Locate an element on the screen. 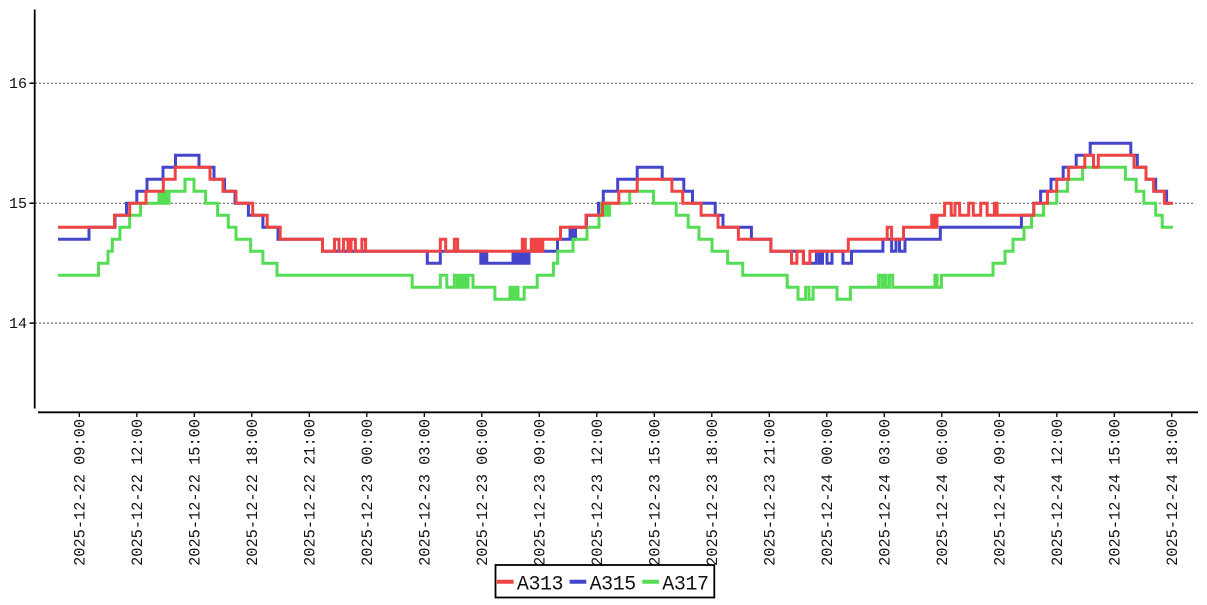  svg-text: 16 is located at coordinates (18, 84).